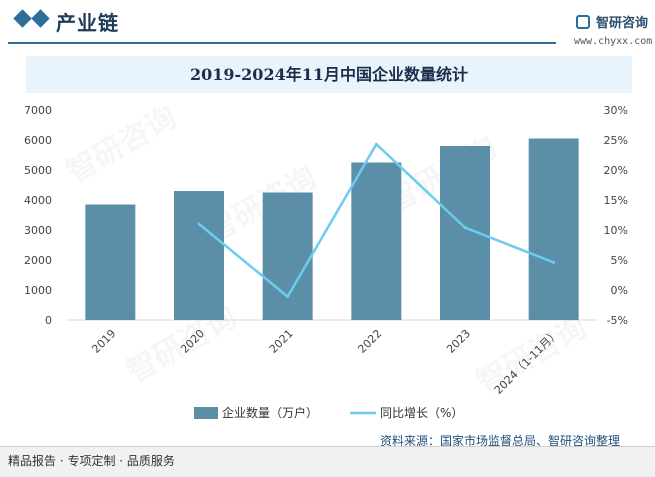 The width and height of the screenshot is (655, 477). What do you see at coordinates (622, 23) in the screenshot?
I see `brand-name: 智研咨询` at bounding box center [622, 23].